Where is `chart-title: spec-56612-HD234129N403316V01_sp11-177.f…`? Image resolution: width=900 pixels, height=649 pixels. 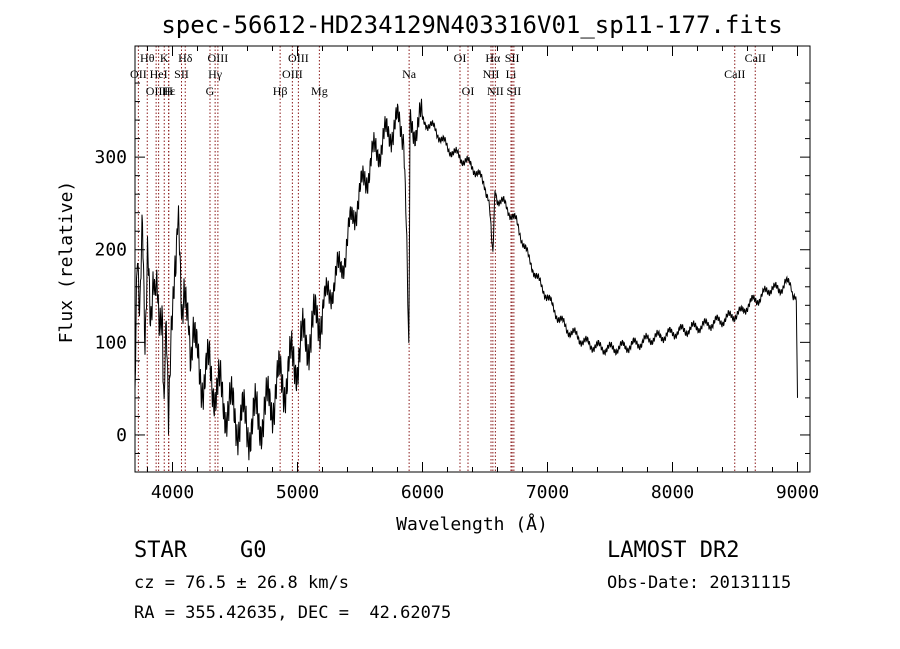
chart-title: spec-56612-HD234129N403316V01_sp11-177.f… is located at coordinates (471, 25).